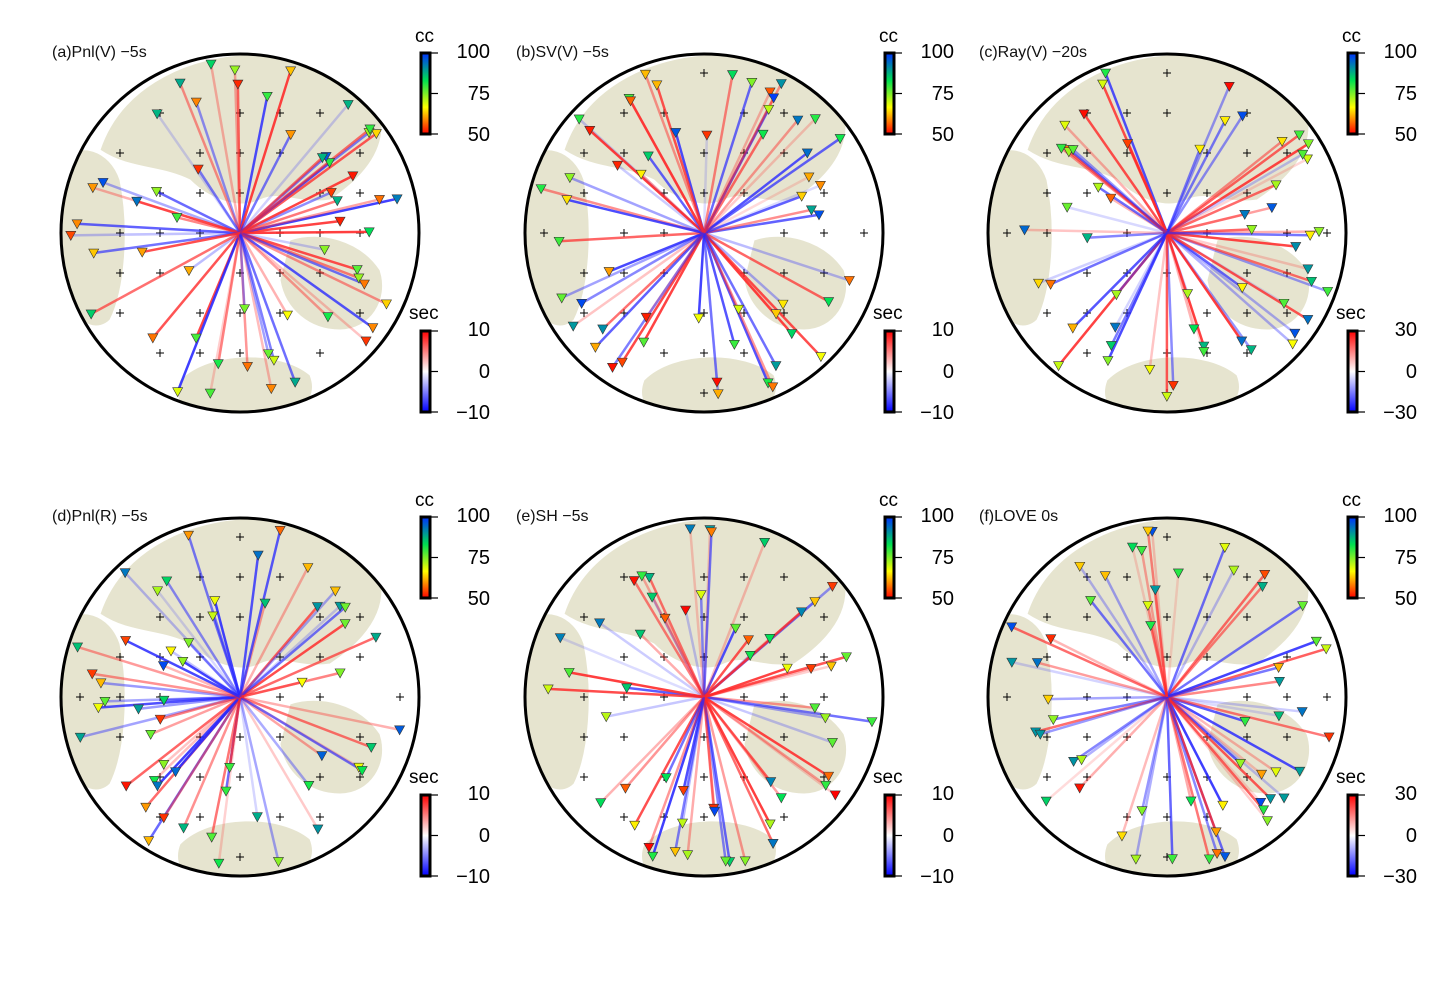 This screenshot has height=993, width=1447. What do you see at coordinates (99, 52) in the screenshot?
I see `panel-title: (a)Pnl(V) −5s` at bounding box center [99, 52].